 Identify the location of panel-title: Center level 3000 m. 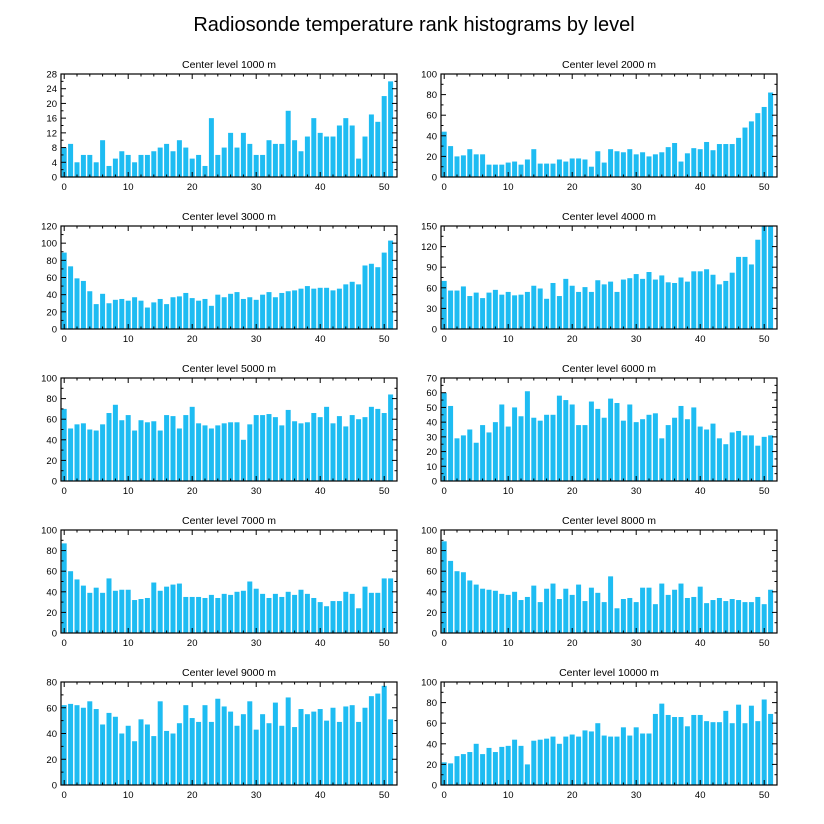
(229, 217).